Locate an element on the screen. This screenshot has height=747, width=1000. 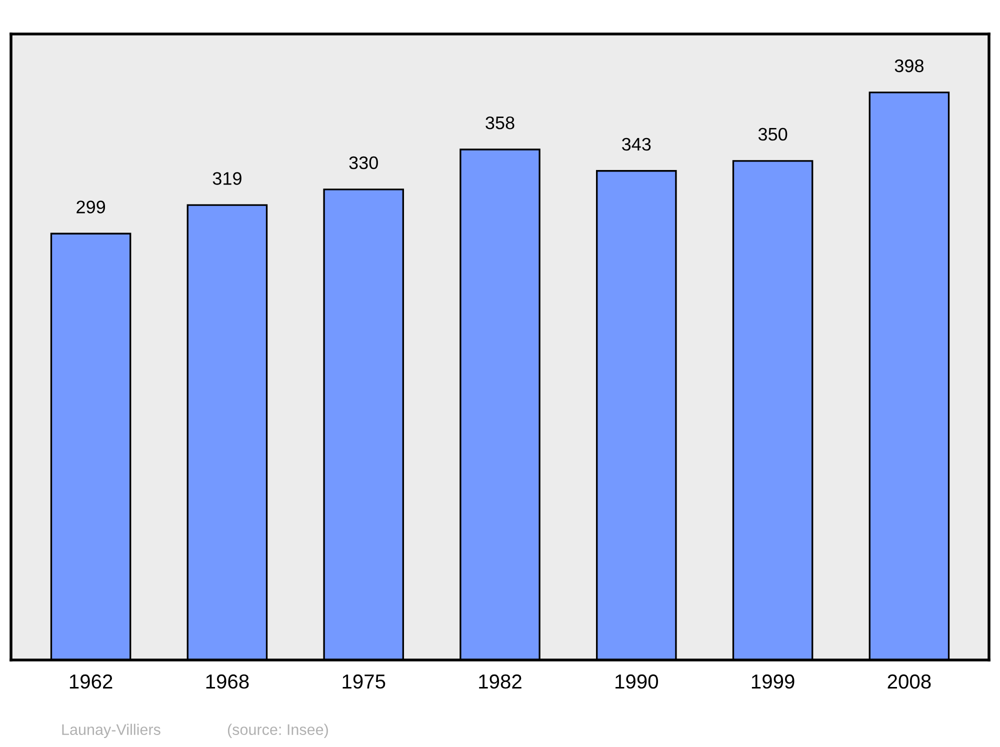
data-label: 358 is located at coordinates (500, 123).